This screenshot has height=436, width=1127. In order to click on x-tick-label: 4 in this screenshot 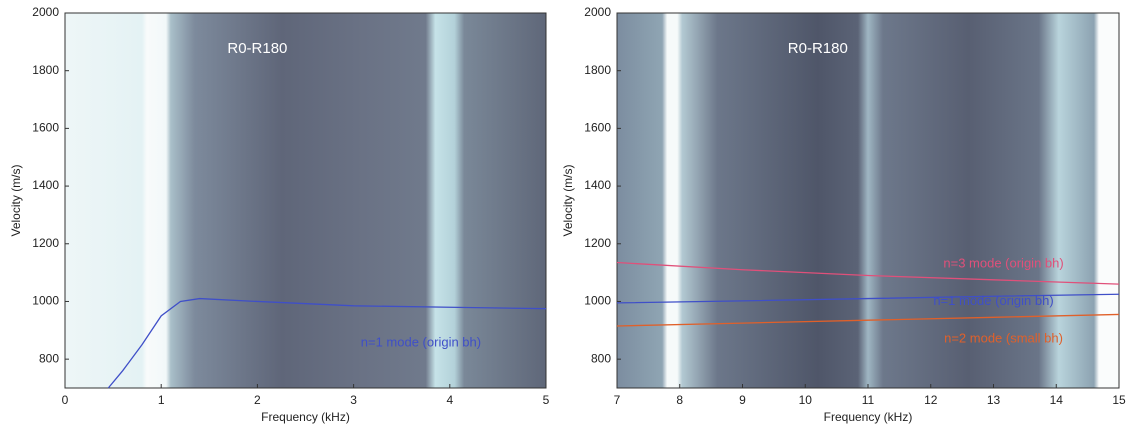, I will do `click(449, 400)`.